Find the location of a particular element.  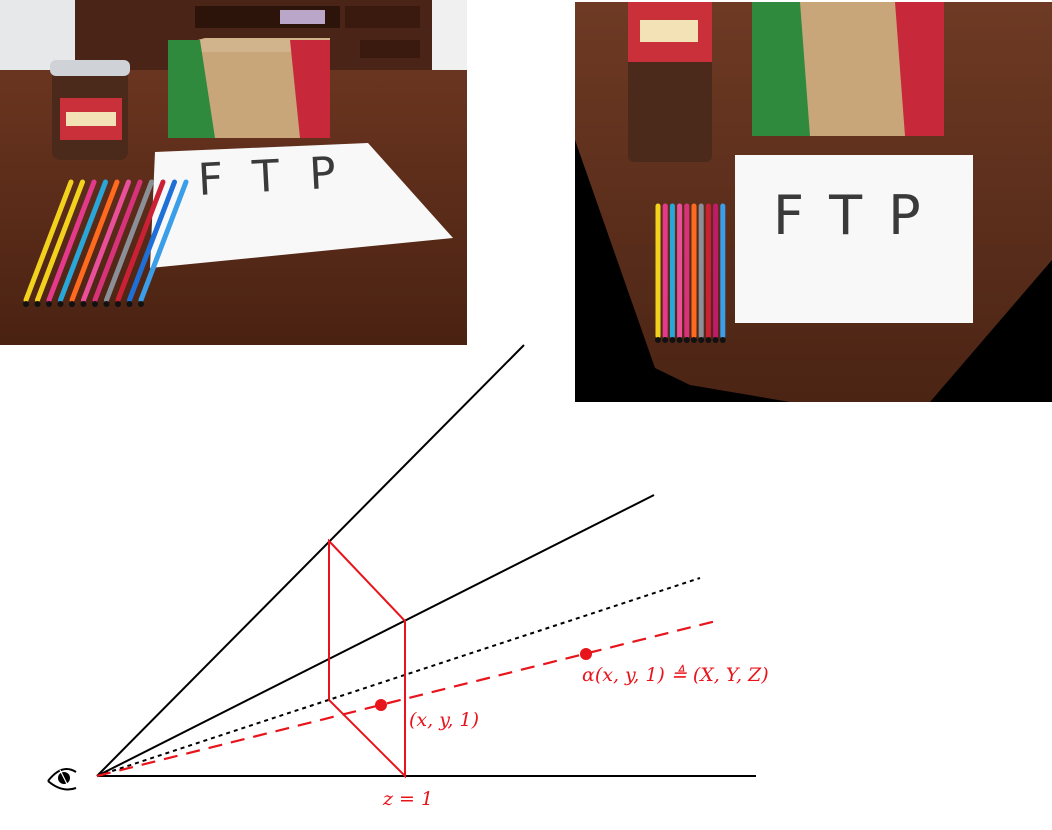

projection-ray-red is located at coordinates (408, 698).